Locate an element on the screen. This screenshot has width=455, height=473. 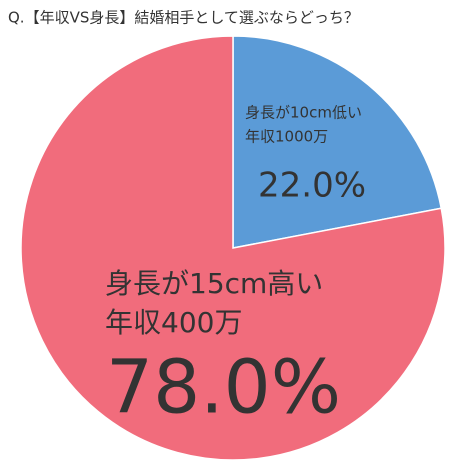
slice-label: 身長が15cm高い is located at coordinates (214, 283).